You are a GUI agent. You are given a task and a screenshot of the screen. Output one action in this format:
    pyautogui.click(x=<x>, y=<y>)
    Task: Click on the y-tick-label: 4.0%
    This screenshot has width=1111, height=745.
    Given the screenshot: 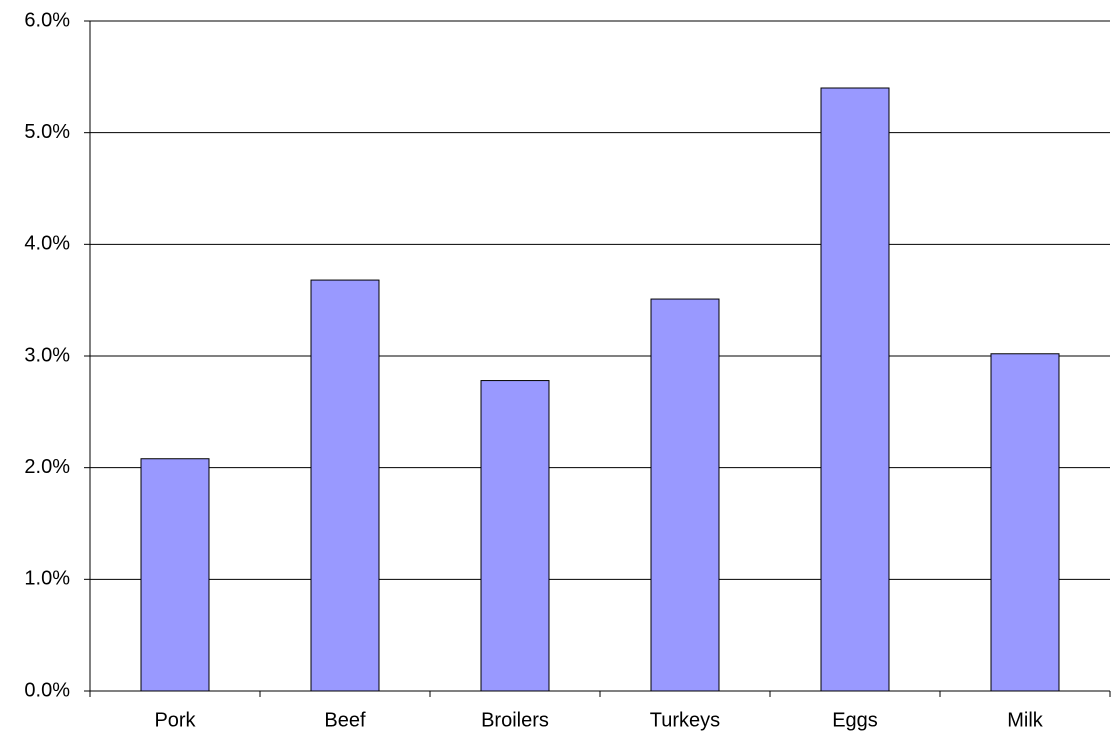 What is the action you would take?
    pyautogui.click(x=47, y=244)
    